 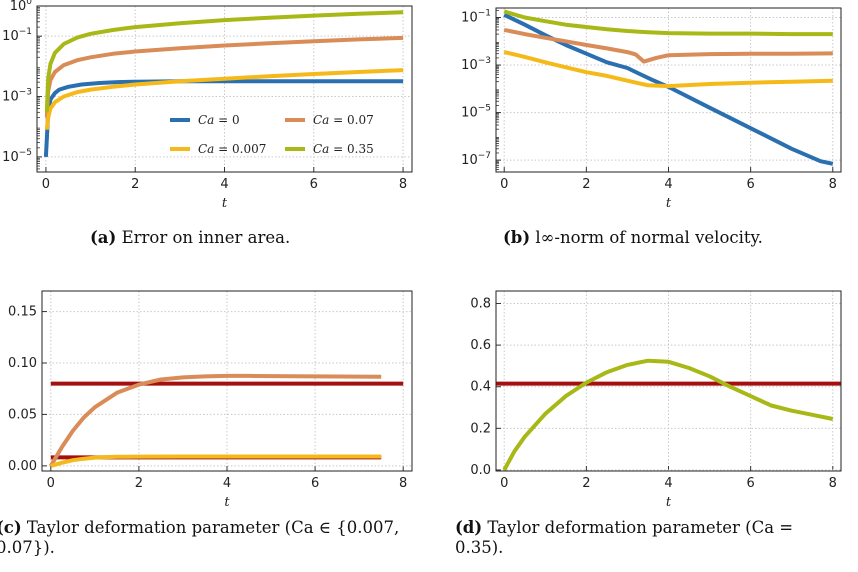 I want to click on legend-label: Ca = 0, so click(x=219, y=120).